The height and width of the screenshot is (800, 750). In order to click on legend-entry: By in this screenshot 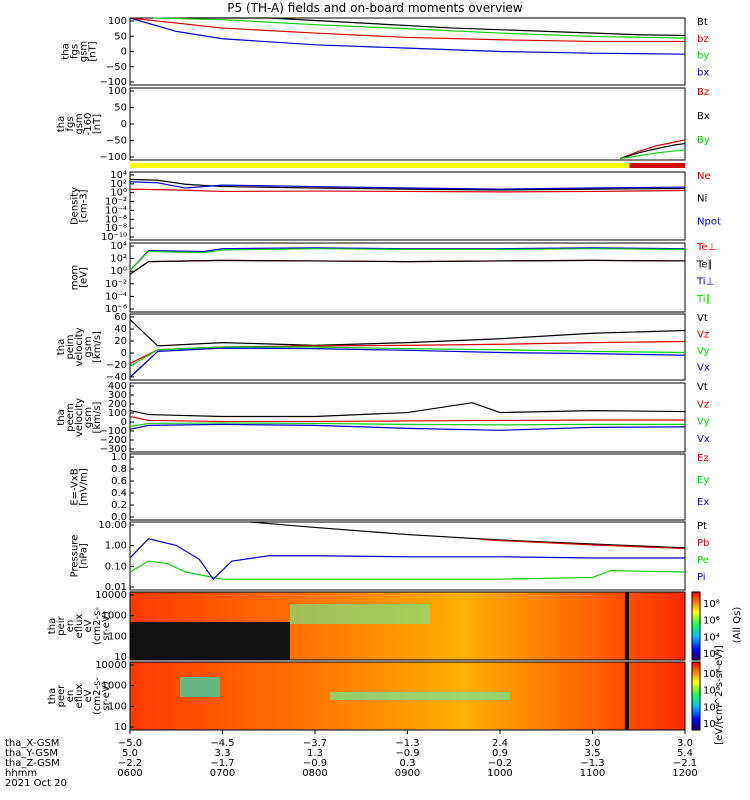, I will do `click(703, 140)`.